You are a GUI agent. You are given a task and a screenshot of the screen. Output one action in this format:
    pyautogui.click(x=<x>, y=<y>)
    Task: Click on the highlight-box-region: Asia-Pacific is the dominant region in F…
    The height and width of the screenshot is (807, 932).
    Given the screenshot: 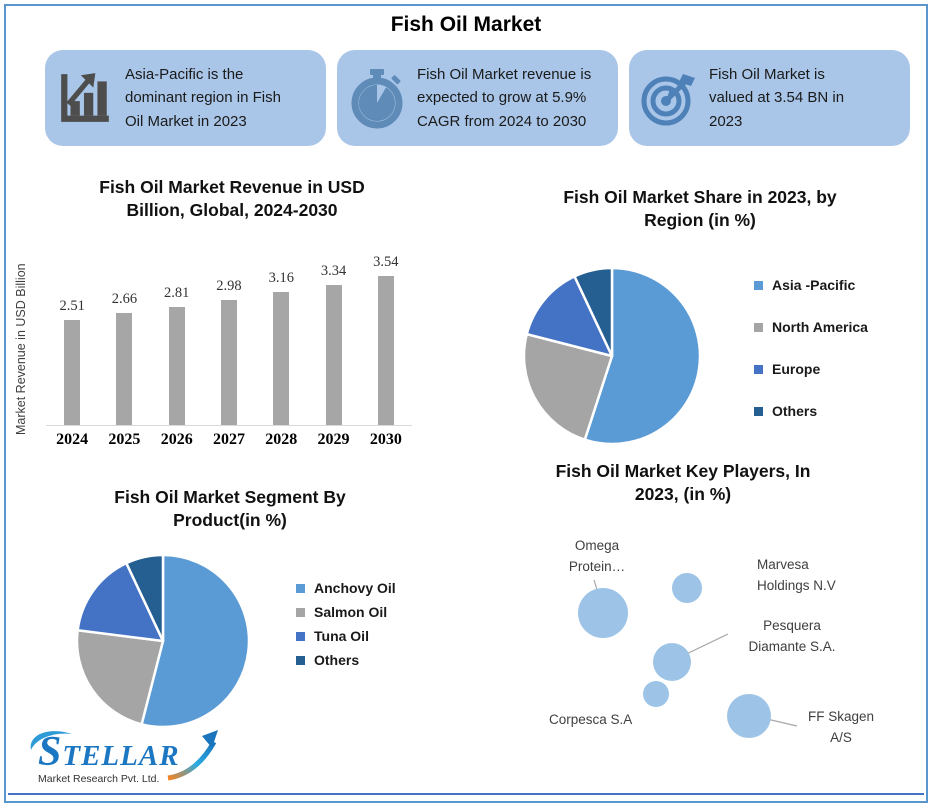 What is the action you would take?
    pyautogui.click(x=185, y=98)
    